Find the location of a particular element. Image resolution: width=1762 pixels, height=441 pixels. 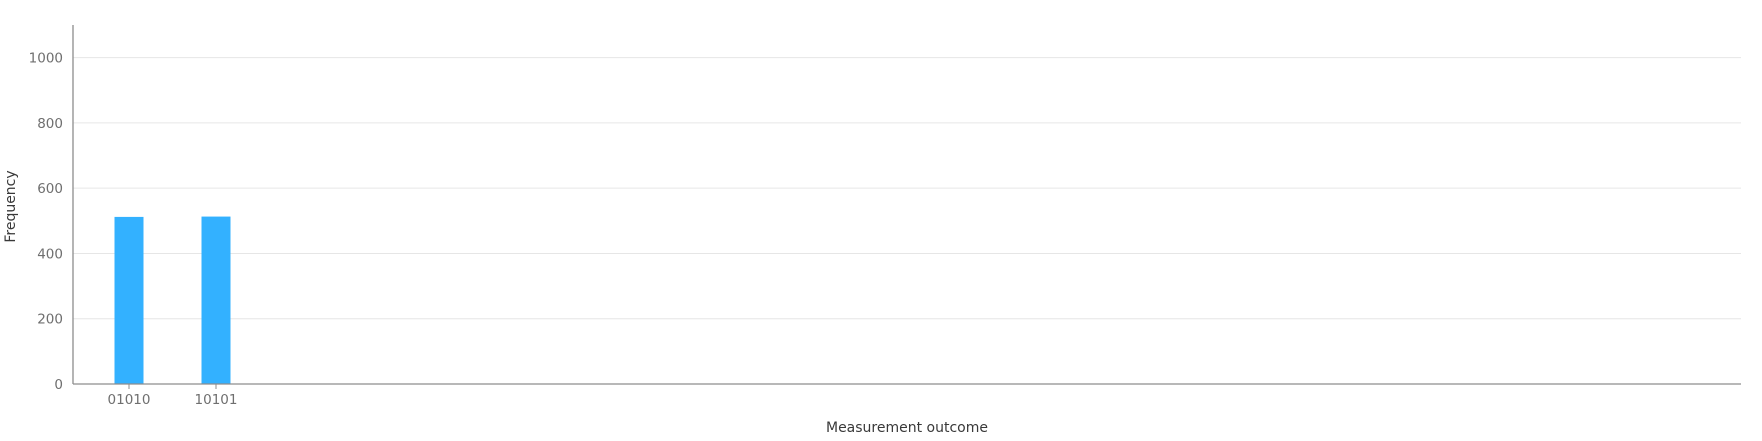

y-tick-label: 1000 is located at coordinates (46, 59).